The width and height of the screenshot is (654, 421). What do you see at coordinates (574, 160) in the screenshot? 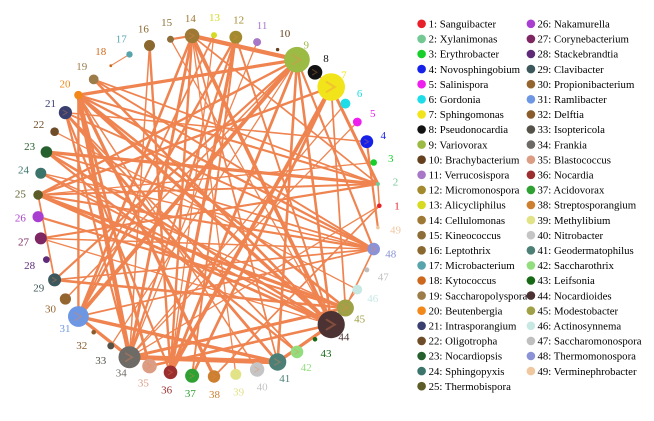
I see `svg-text: 35: Blastococcus` at bounding box center [574, 160].